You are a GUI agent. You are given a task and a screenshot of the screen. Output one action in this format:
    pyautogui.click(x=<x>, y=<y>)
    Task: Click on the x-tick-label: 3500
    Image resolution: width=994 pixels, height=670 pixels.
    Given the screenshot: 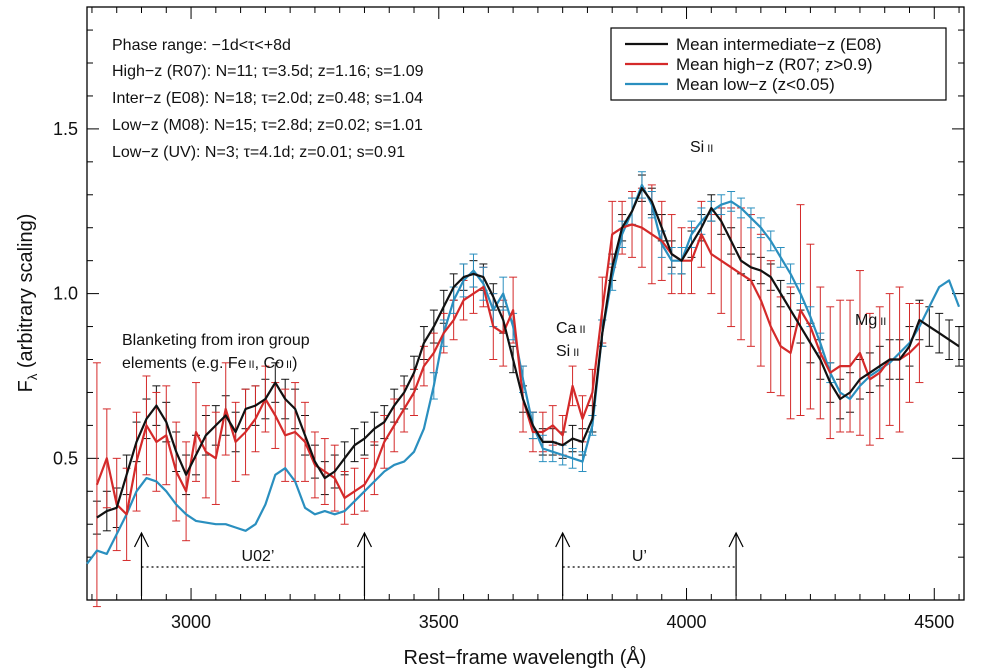 What is the action you would take?
    pyautogui.click(x=439, y=622)
    